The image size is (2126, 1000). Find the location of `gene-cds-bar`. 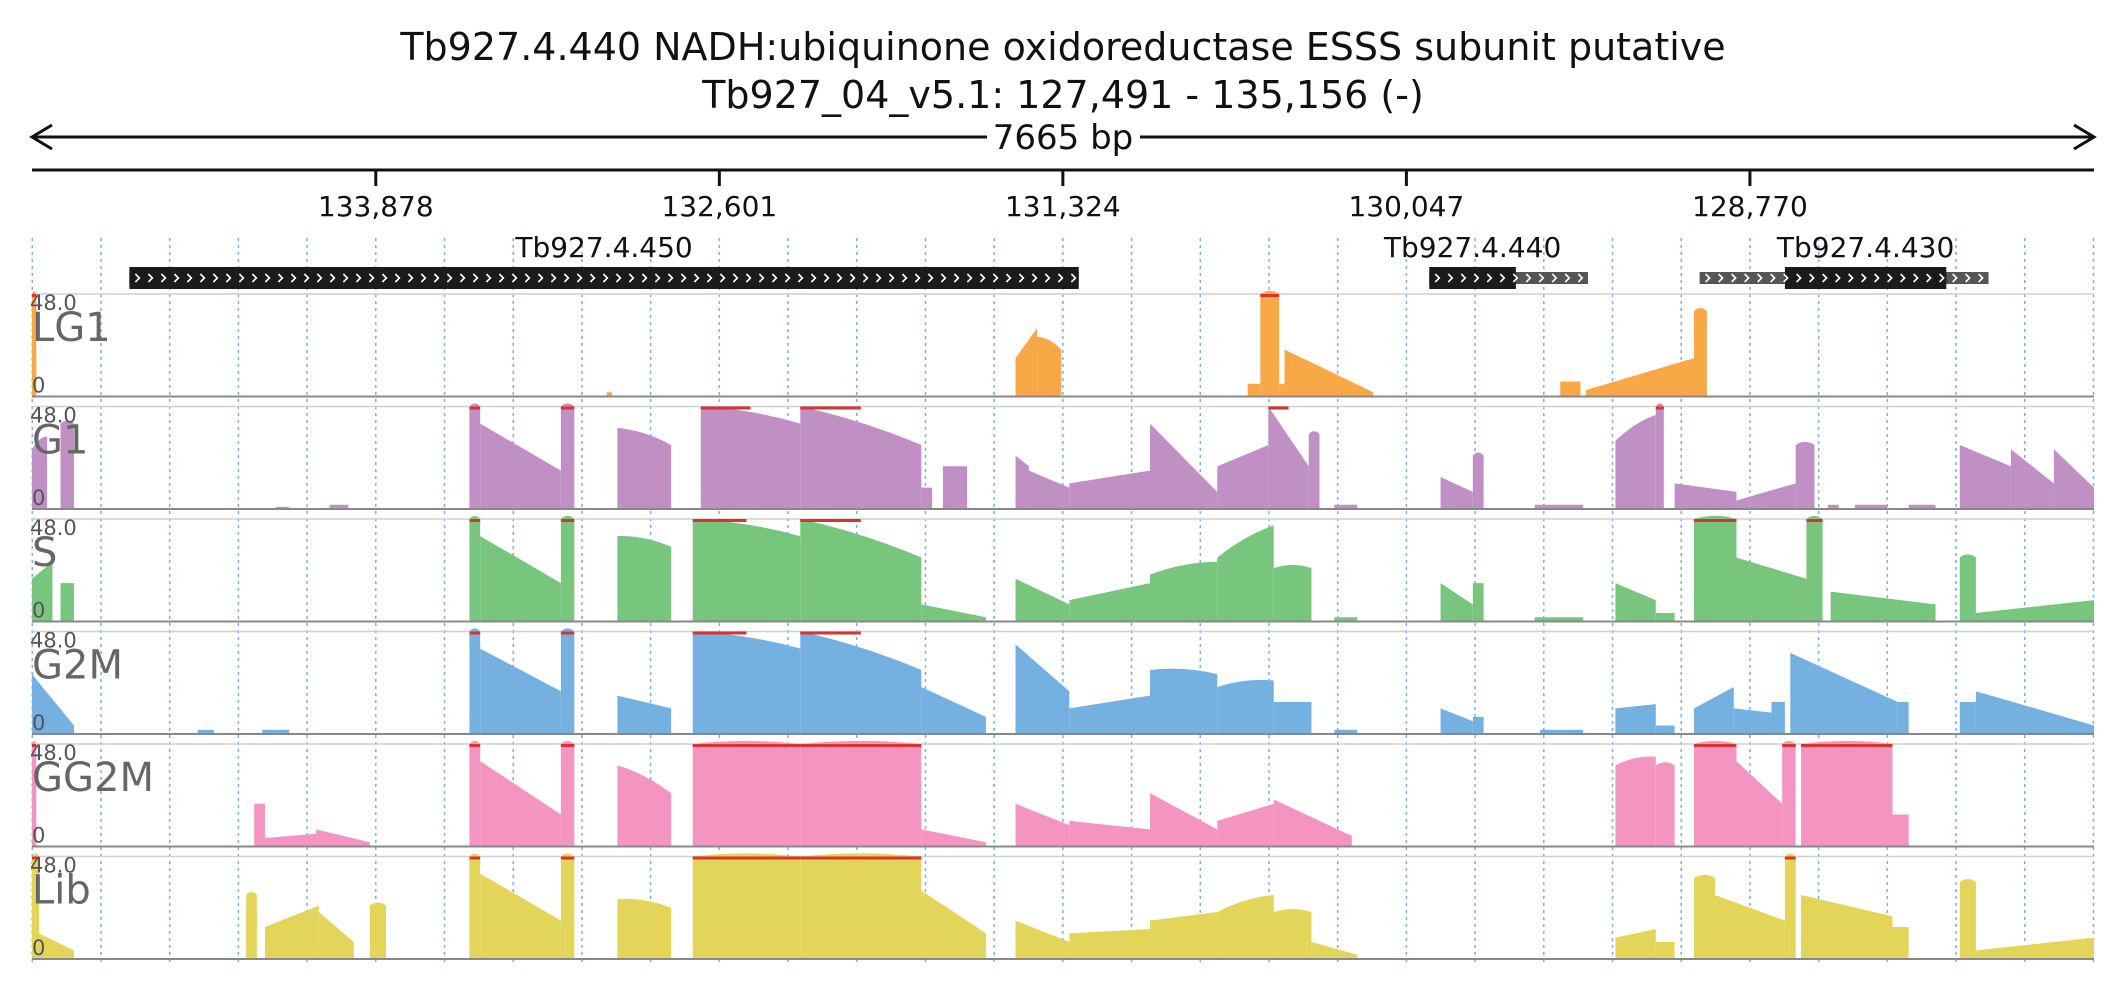

gene-cds-bar is located at coordinates (604, 278).